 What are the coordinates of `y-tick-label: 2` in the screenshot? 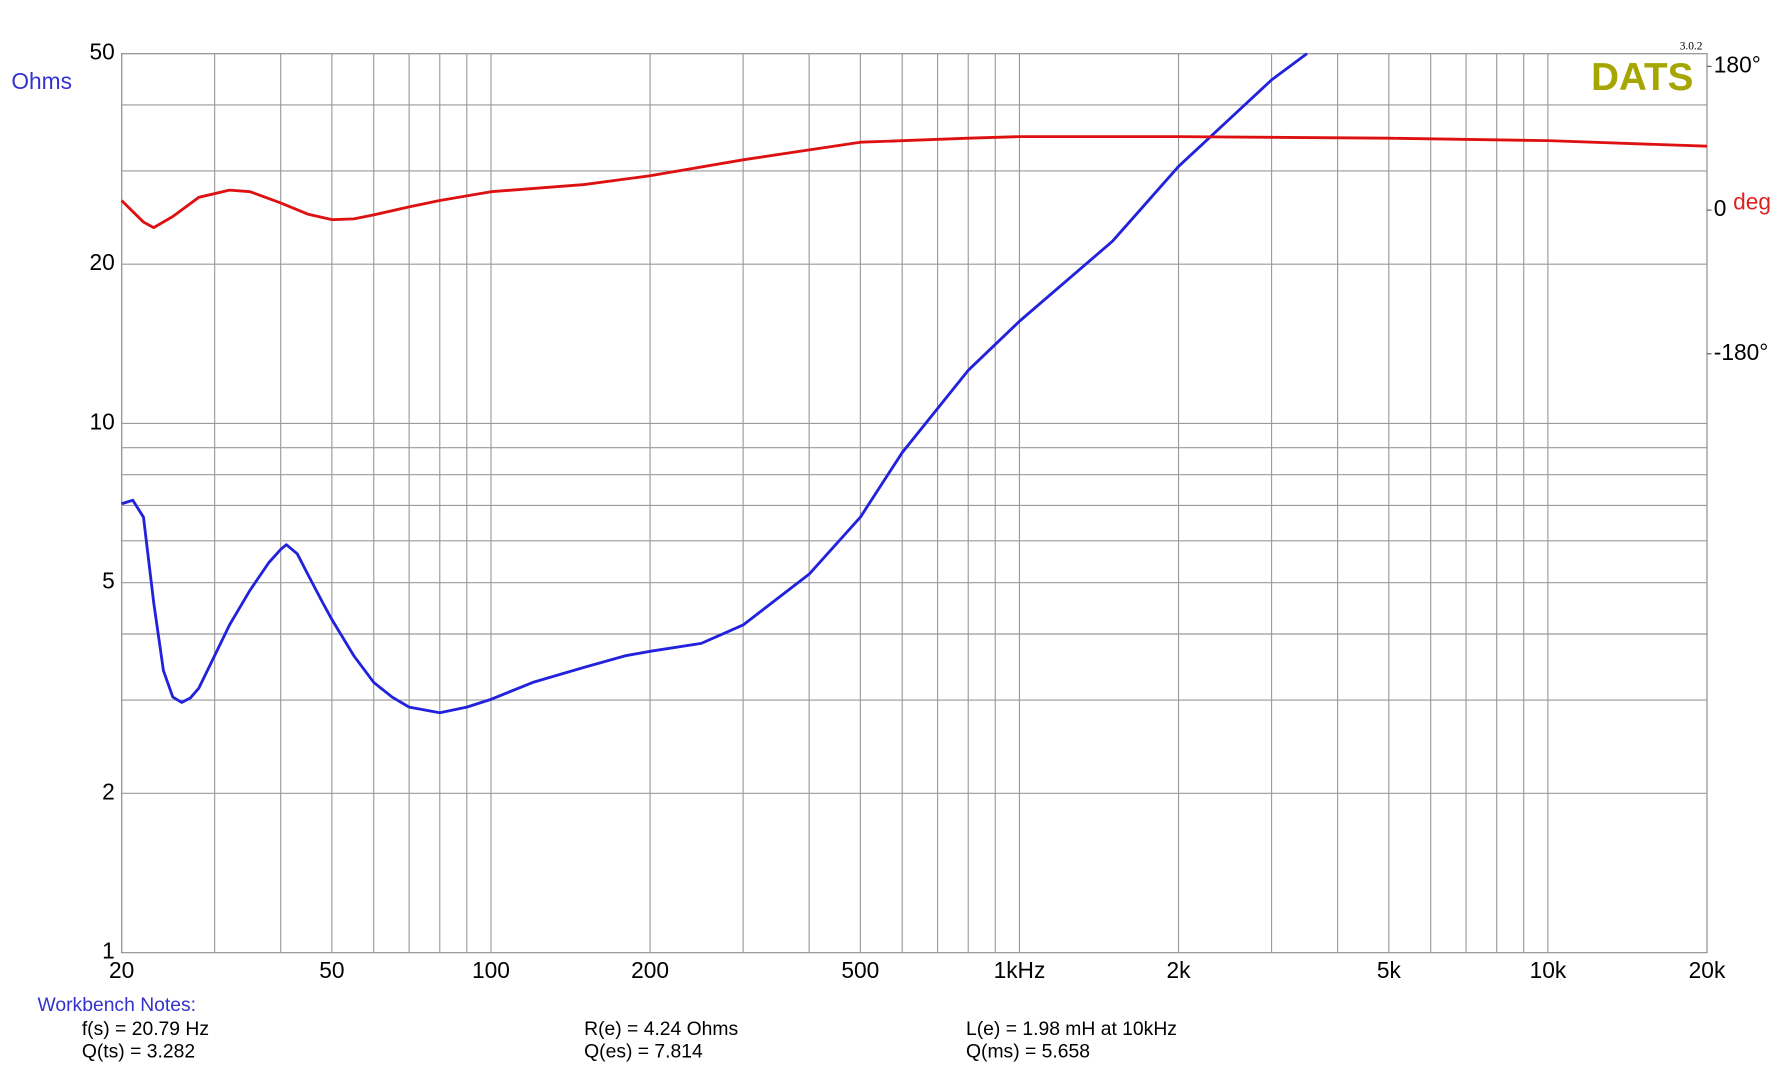 It's located at (108, 791).